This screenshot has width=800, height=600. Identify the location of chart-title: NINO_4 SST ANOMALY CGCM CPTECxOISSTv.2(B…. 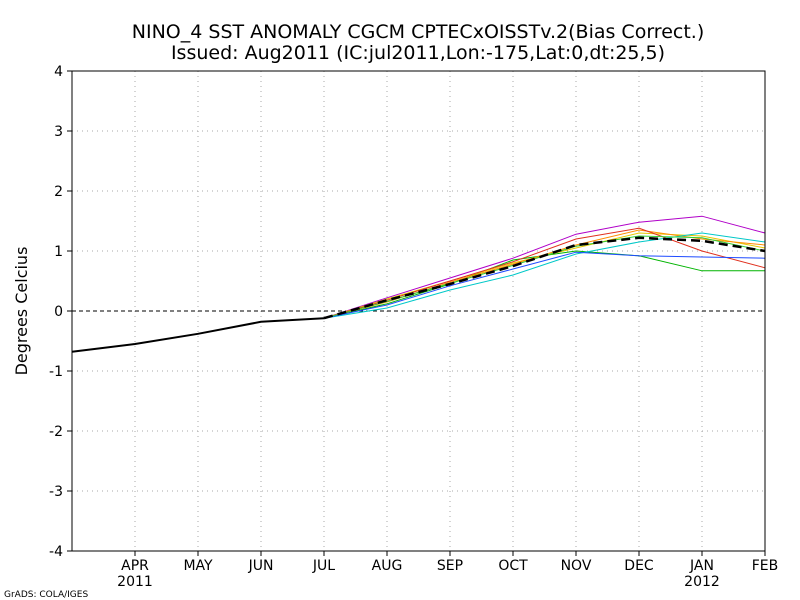
(418, 32).